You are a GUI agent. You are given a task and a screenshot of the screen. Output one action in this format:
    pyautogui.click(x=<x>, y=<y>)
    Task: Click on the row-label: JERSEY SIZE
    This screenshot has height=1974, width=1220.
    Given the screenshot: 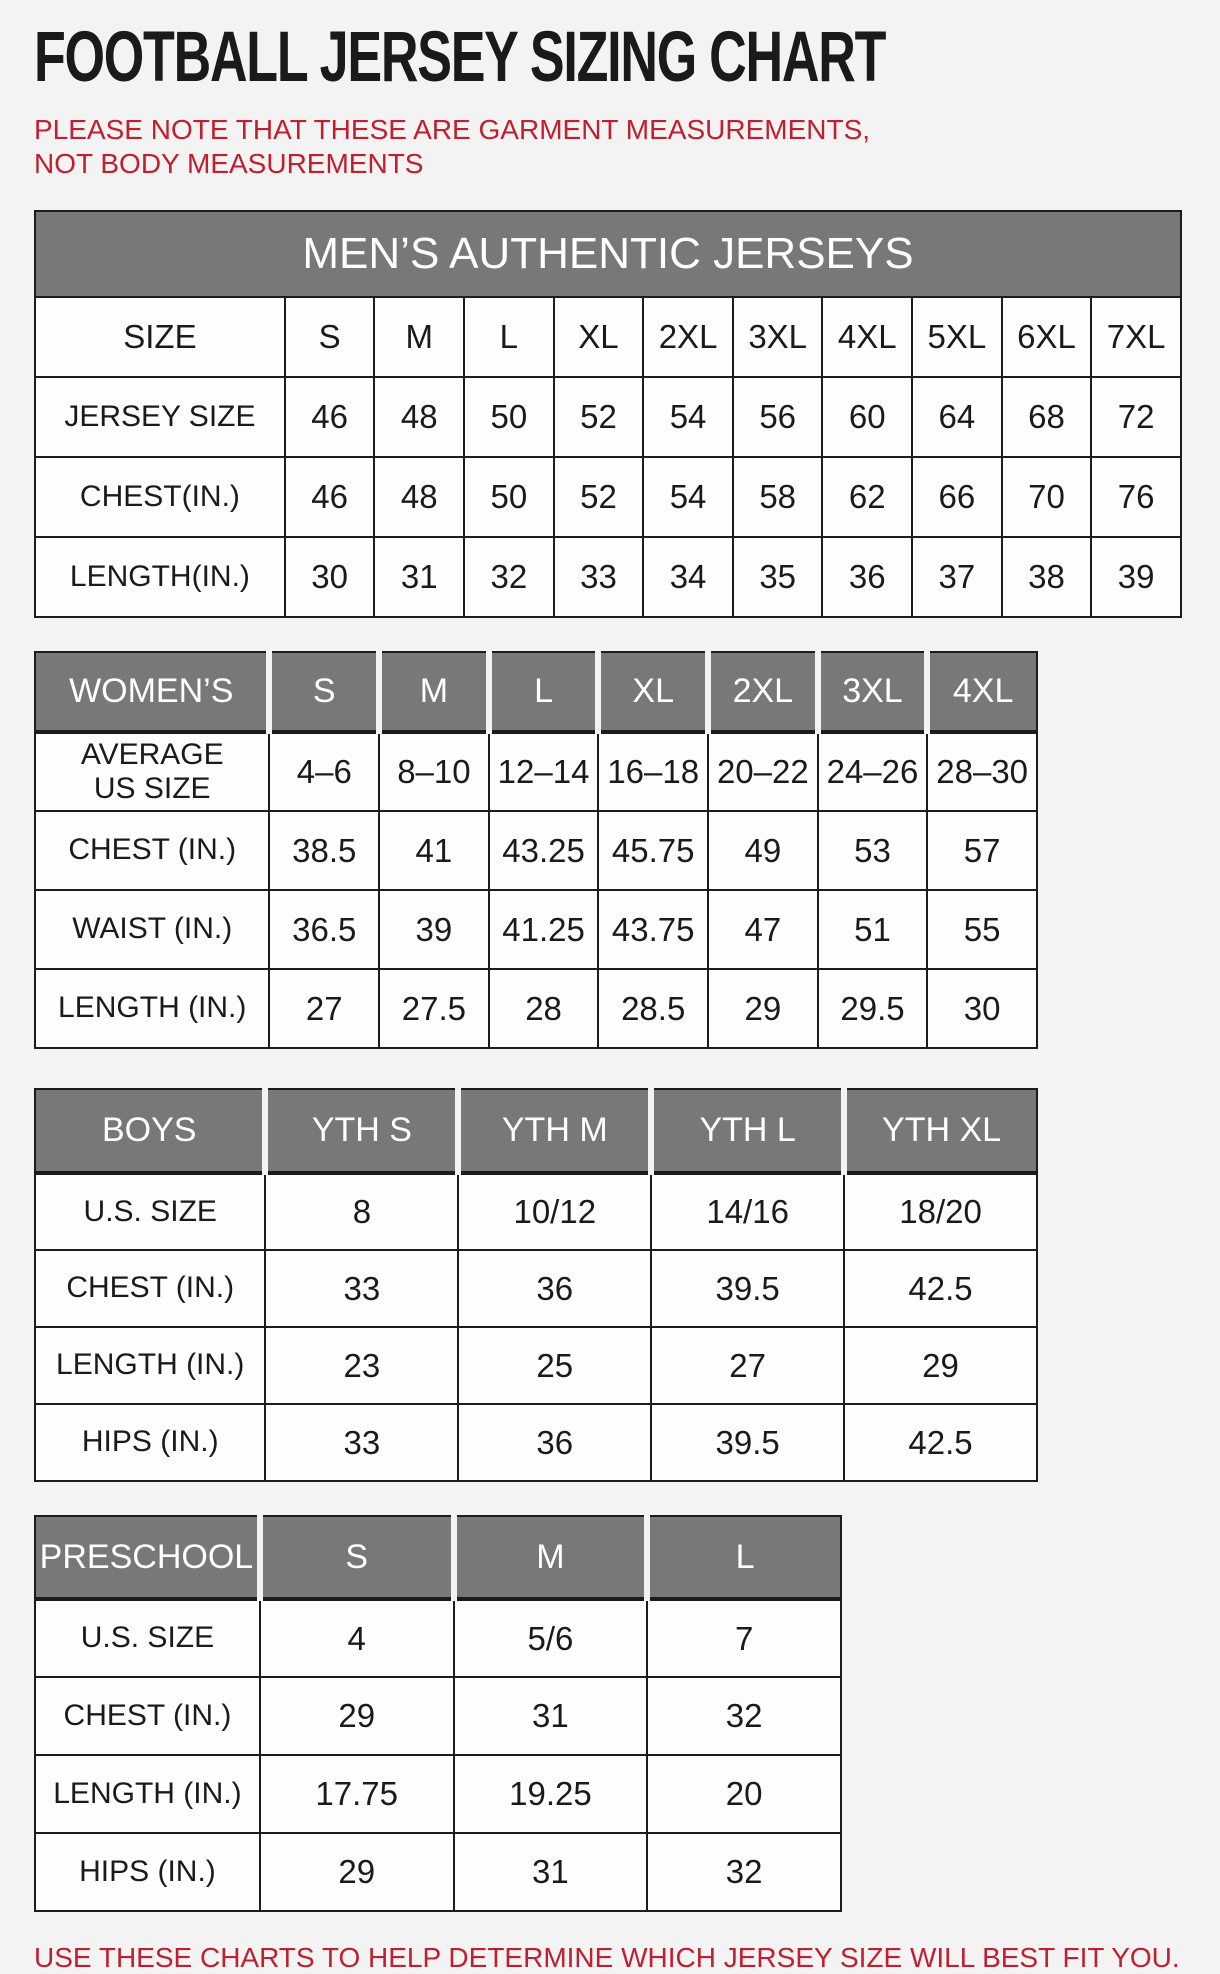 What is the action you would take?
    pyautogui.click(x=160, y=417)
    